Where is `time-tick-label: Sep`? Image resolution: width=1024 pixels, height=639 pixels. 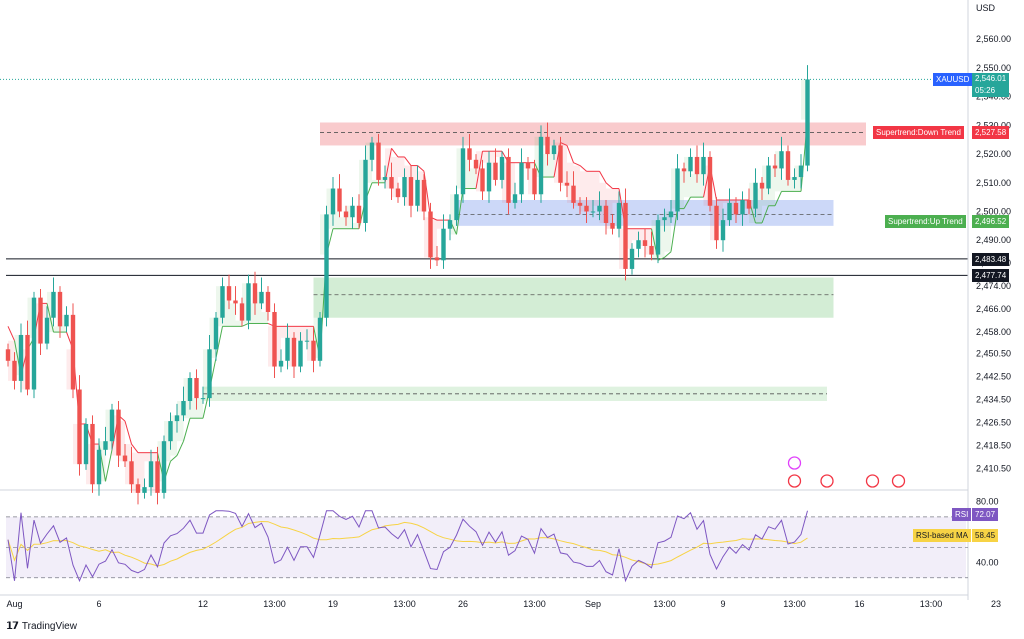
time-tick-label: Sep is located at coordinates (593, 604).